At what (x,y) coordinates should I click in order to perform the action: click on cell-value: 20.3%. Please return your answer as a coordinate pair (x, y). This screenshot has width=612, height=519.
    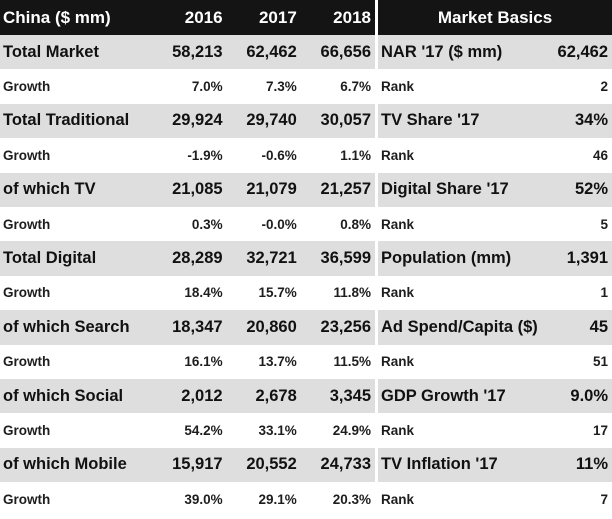
    Looking at the image, I should click on (337, 499).